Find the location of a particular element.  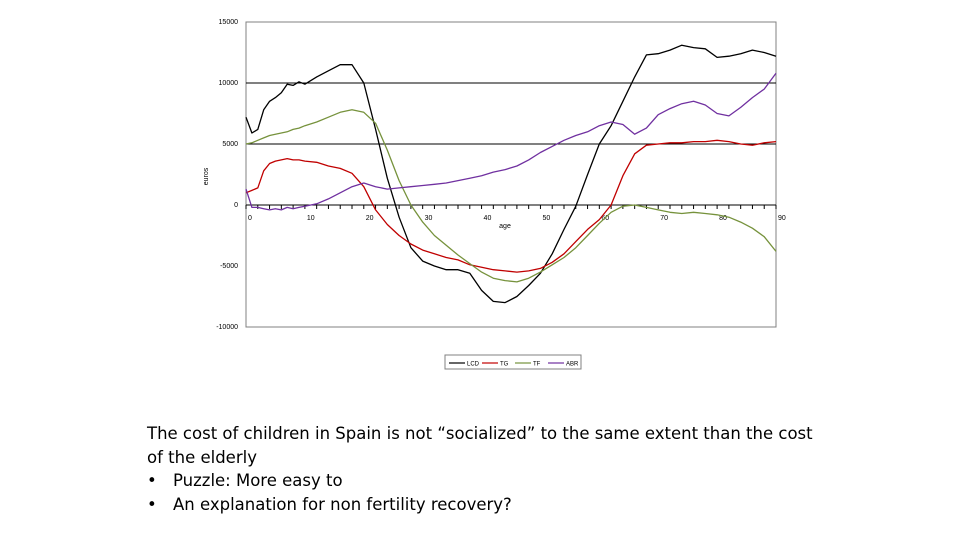

y-tick-label: 5000 is located at coordinates (230, 144).